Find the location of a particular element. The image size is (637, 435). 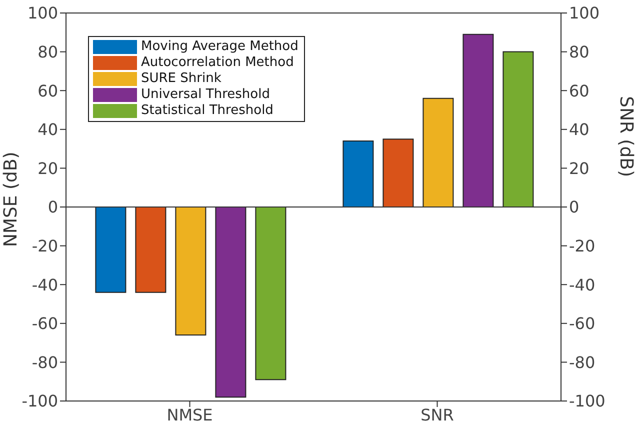

y2-tick-label: -20 is located at coordinates (582, 246).